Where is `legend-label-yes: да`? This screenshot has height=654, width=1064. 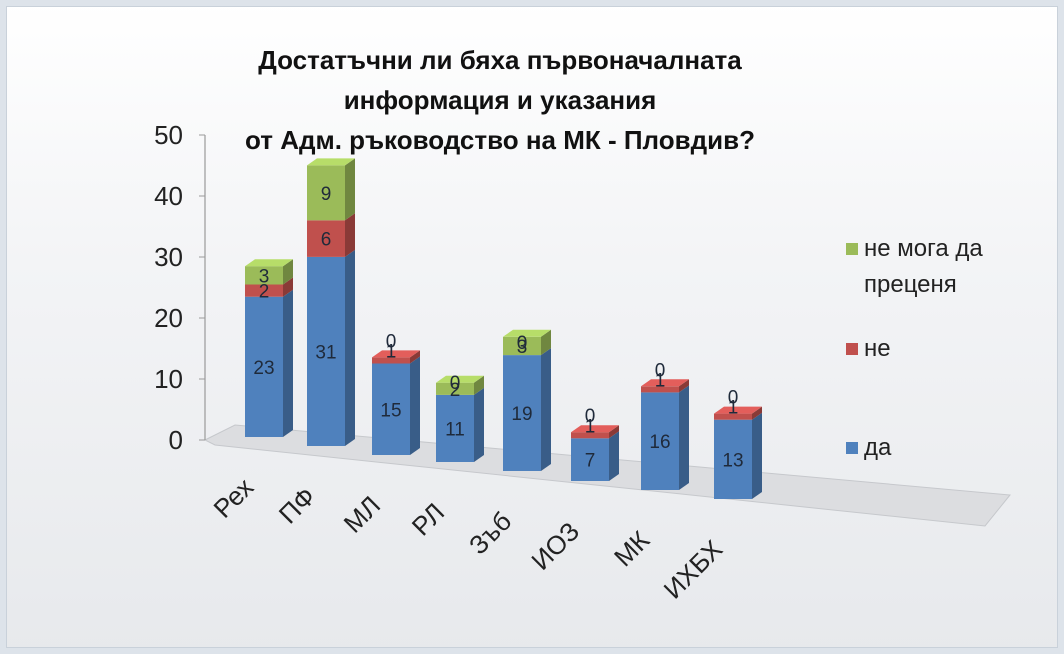 legend-label-yes: да is located at coordinates (878, 447).